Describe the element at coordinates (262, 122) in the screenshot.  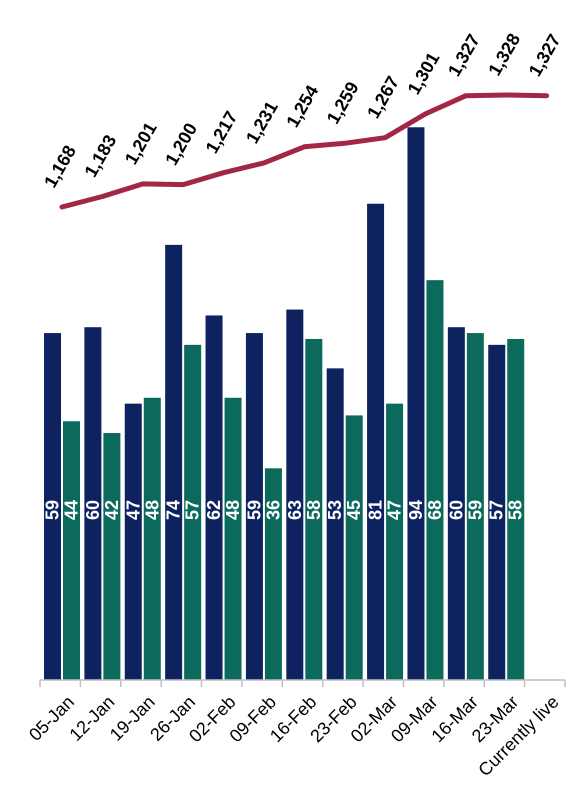
I see `line-label-5: 1,231` at that location.